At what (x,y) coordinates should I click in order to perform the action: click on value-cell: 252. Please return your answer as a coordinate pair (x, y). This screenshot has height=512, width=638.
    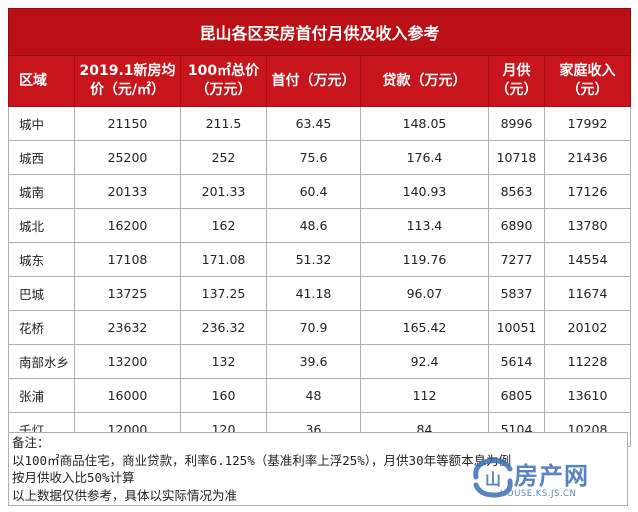
    Looking at the image, I should click on (223, 157).